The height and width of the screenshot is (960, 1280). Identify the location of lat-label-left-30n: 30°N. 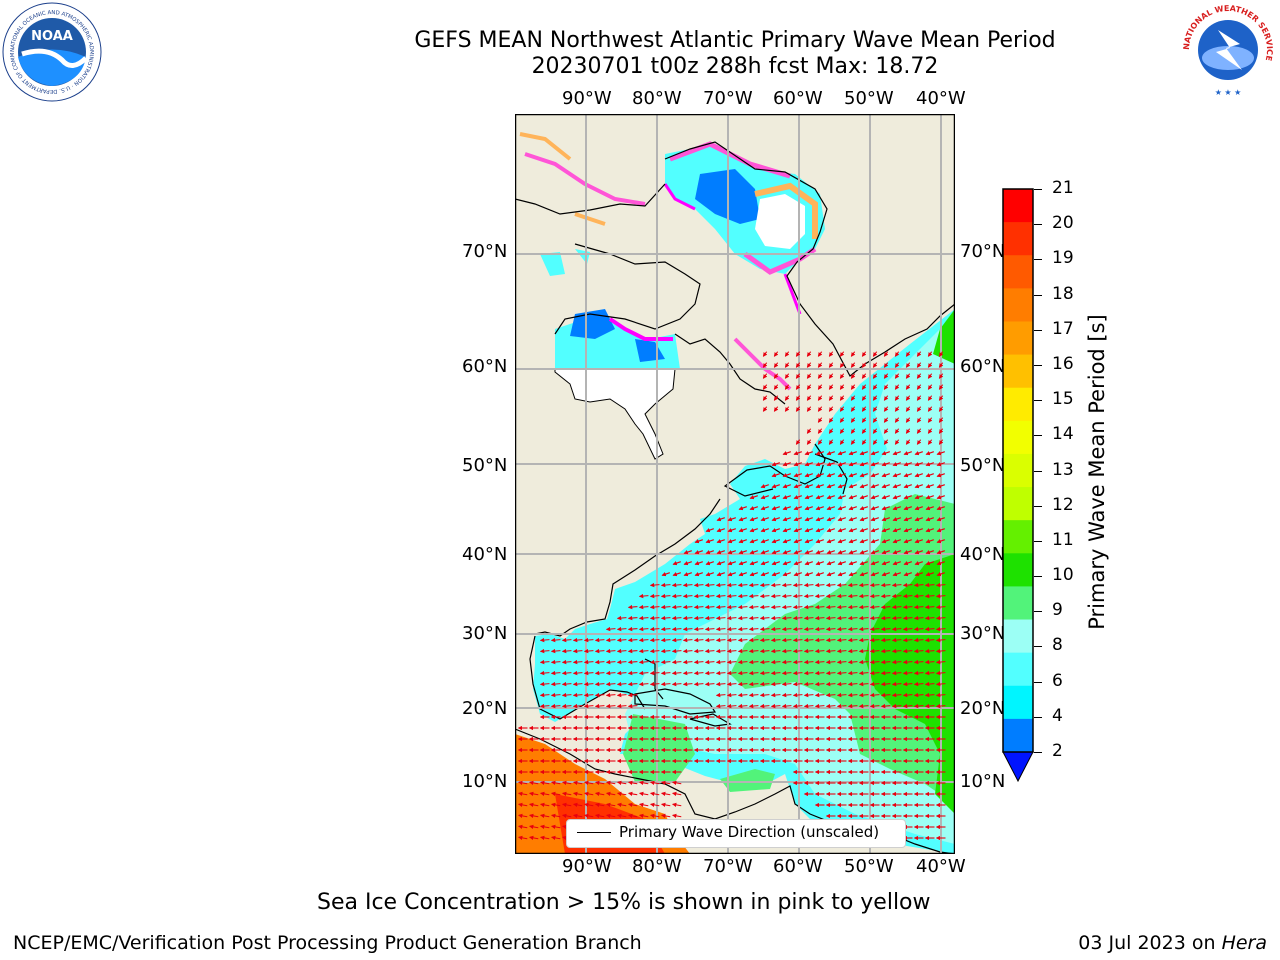
(485, 633).